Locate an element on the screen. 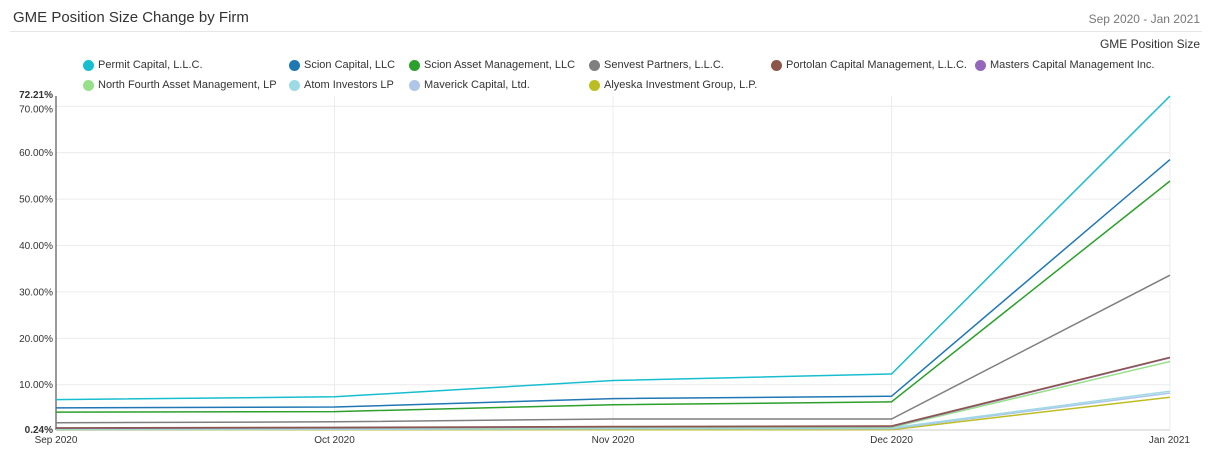 This screenshot has height=452, width=1212. legend-item-portolan-capital: Portolan Capital Management, L.L.C. is located at coordinates (869, 65).